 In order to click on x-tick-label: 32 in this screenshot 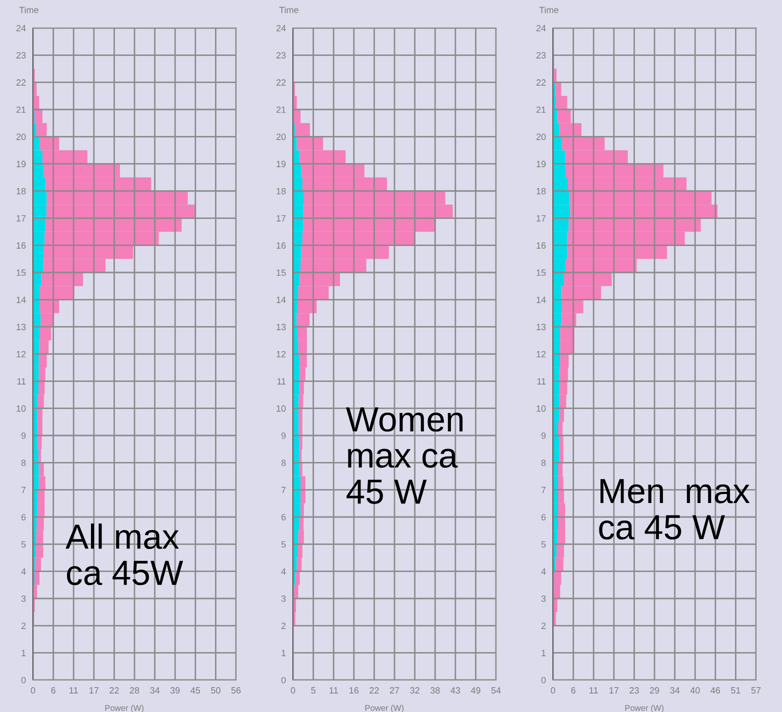, I will do `click(415, 690)`.